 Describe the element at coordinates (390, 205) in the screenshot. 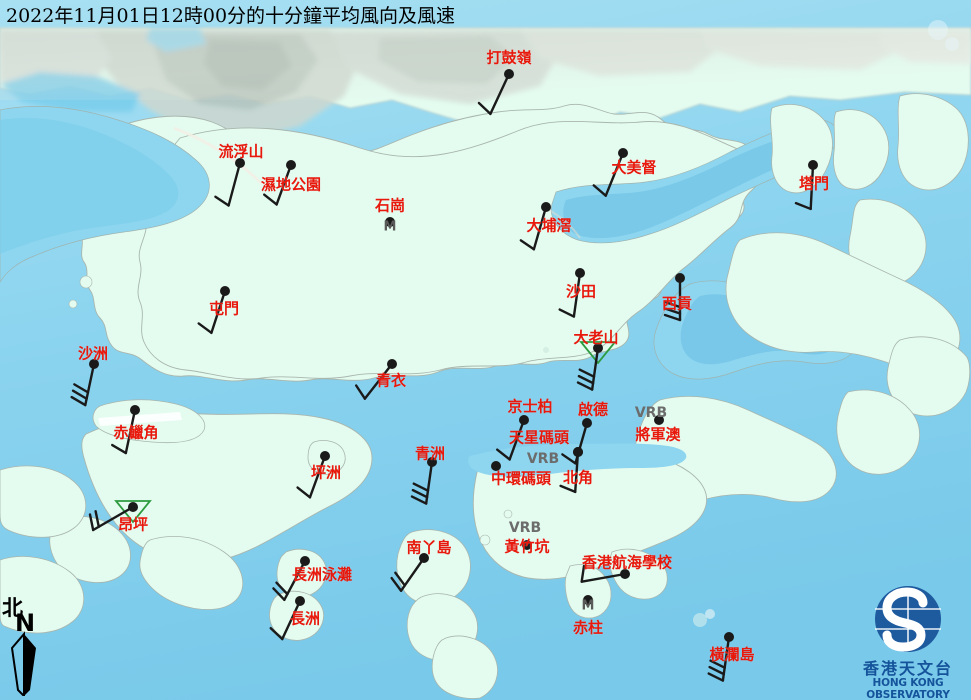

I see `station-label: 石崗` at that location.